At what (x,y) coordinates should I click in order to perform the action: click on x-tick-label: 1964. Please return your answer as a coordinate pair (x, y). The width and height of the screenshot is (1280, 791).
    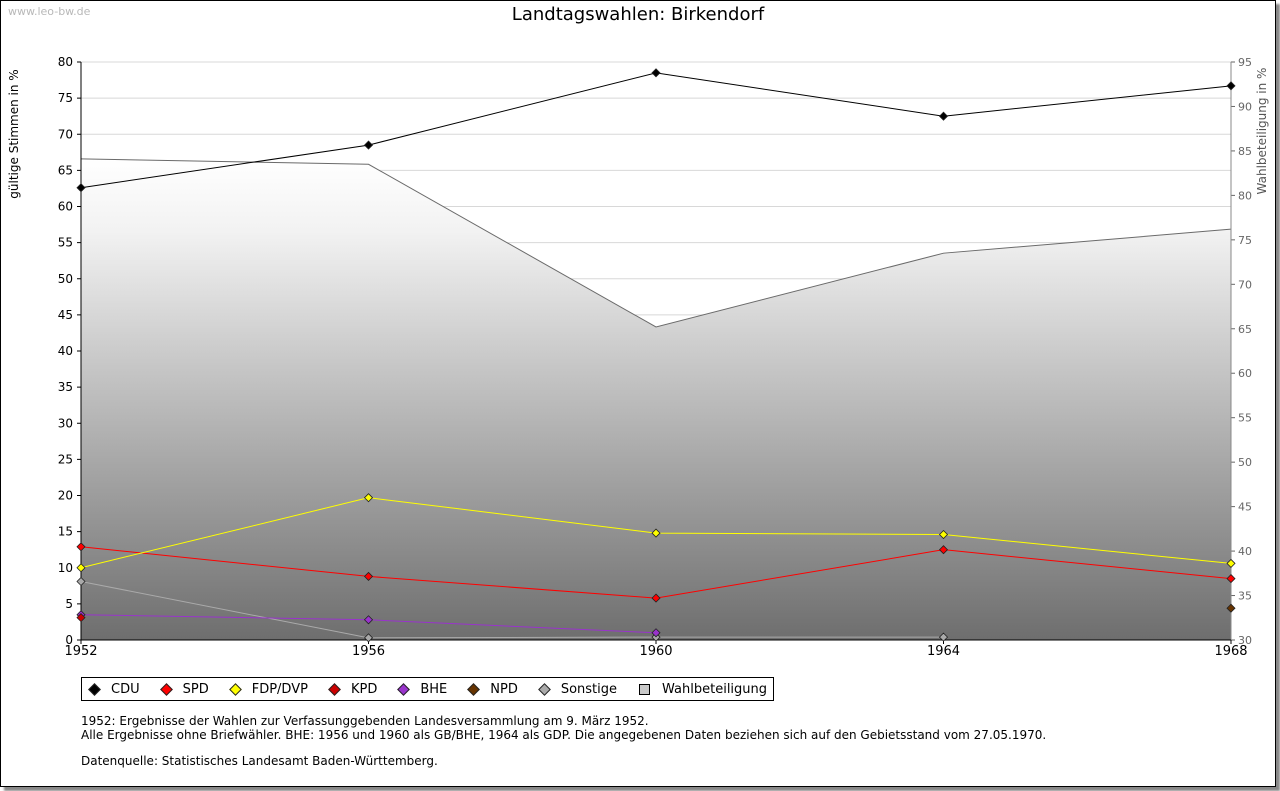
    Looking at the image, I should click on (943, 651).